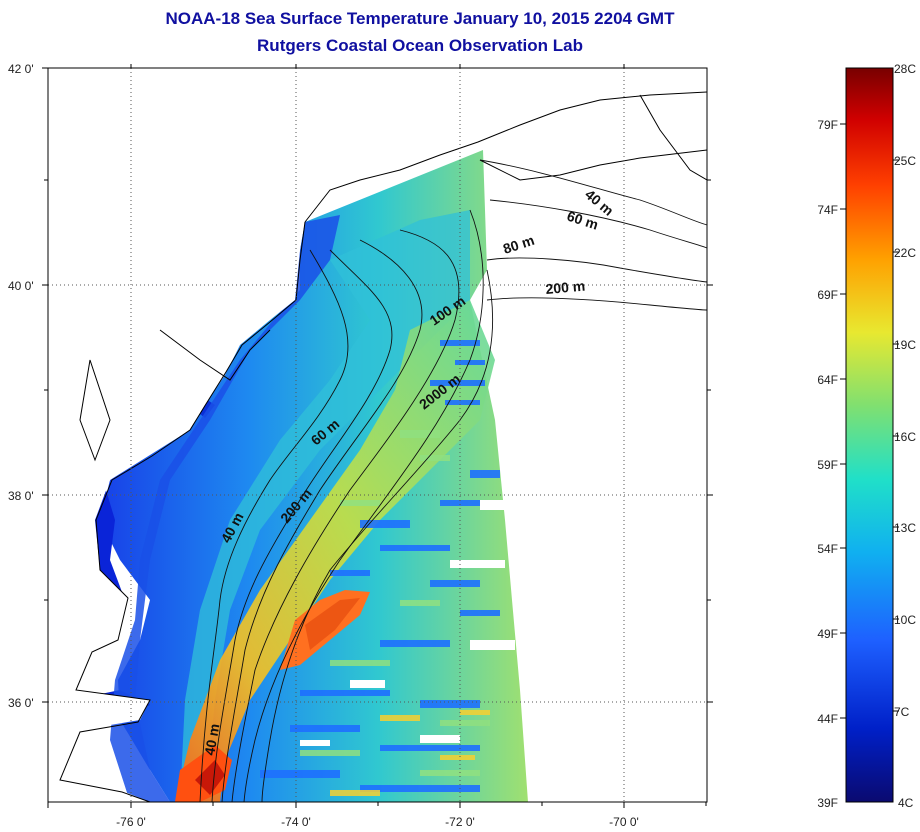 The width and height of the screenshot is (920, 832). I want to click on colorbar-celsius-labels: 28C 25C 22C 19C 16C 13C 10C 7C 4C, so click(905, 436).